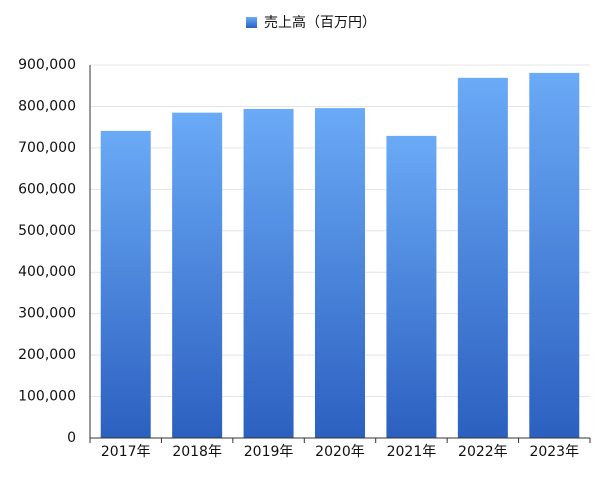 The image size is (600, 477). Describe the element at coordinates (47, 314) in the screenshot. I see `y-tick-label: 300,000` at that location.